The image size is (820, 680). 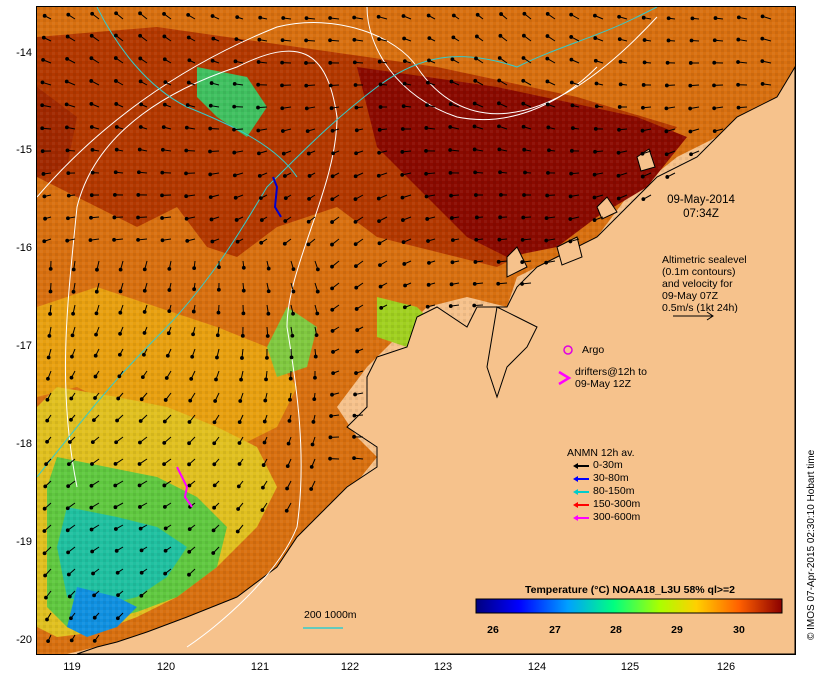 What do you see at coordinates (565, 378) in the screenshot?
I see `drifter-chevron` at bounding box center [565, 378].